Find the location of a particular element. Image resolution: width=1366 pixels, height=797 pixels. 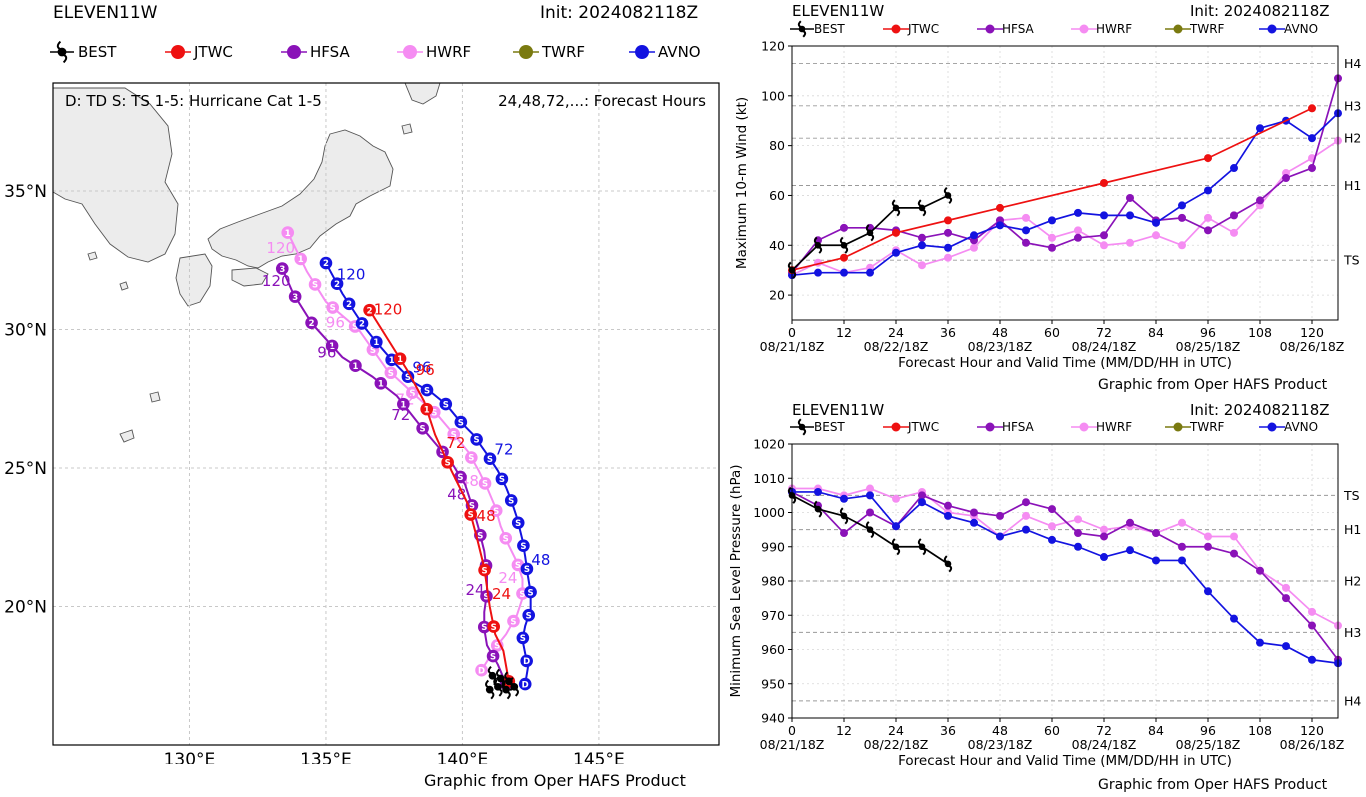

threshold-label: H4 is located at coordinates (1352, 63).